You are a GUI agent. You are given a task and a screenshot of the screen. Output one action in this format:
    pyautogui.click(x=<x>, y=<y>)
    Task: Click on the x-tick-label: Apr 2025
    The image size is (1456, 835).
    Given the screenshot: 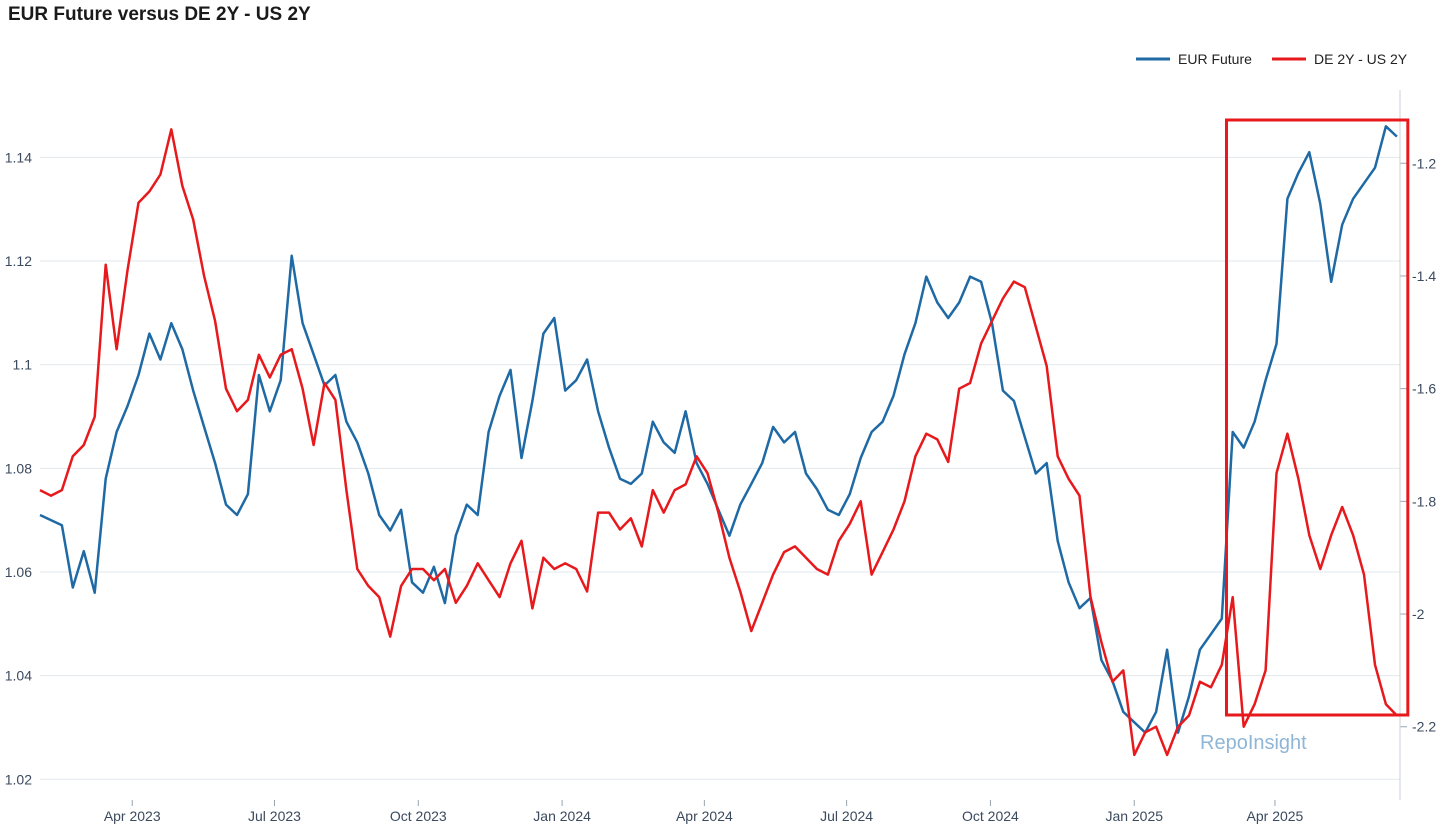 What is the action you would take?
    pyautogui.click(x=1275, y=816)
    